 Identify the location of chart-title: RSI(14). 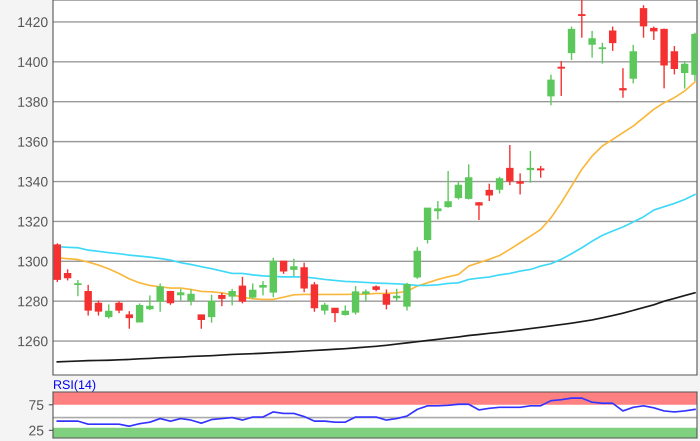
(75, 386).